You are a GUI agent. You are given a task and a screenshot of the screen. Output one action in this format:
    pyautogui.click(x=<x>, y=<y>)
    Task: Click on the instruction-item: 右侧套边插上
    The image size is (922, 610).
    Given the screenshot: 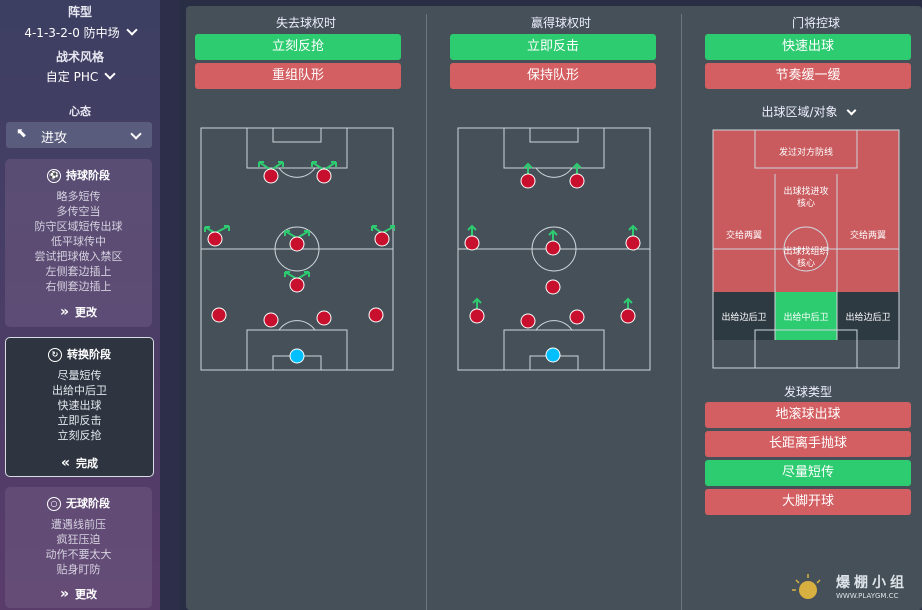 What is the action you would take?
    pyautogui.click(x=78, y=286)
    